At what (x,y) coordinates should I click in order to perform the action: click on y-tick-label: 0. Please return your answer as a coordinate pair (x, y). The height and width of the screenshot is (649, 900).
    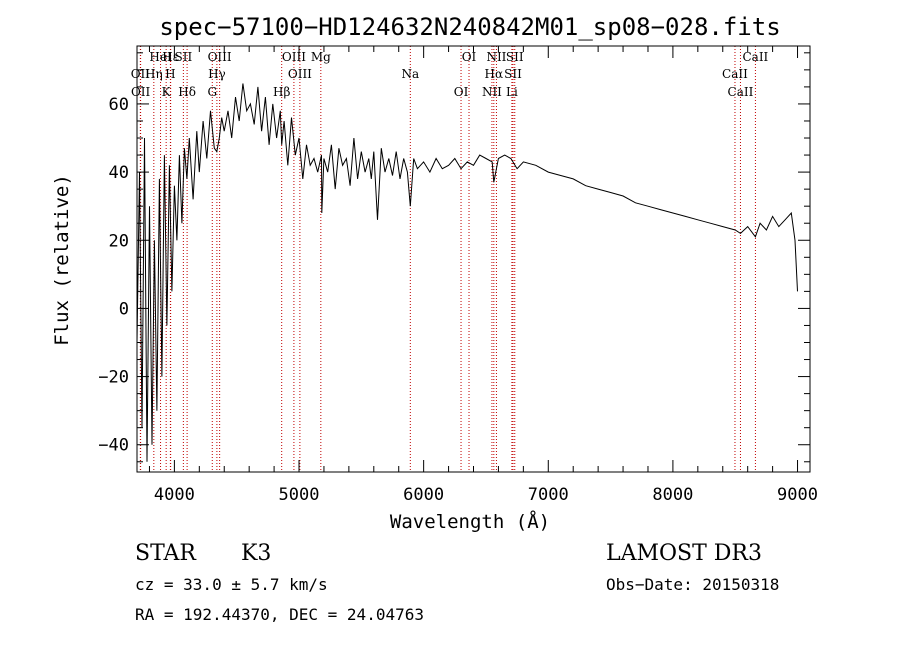
    Looking at the image, I should click on (124, 309).